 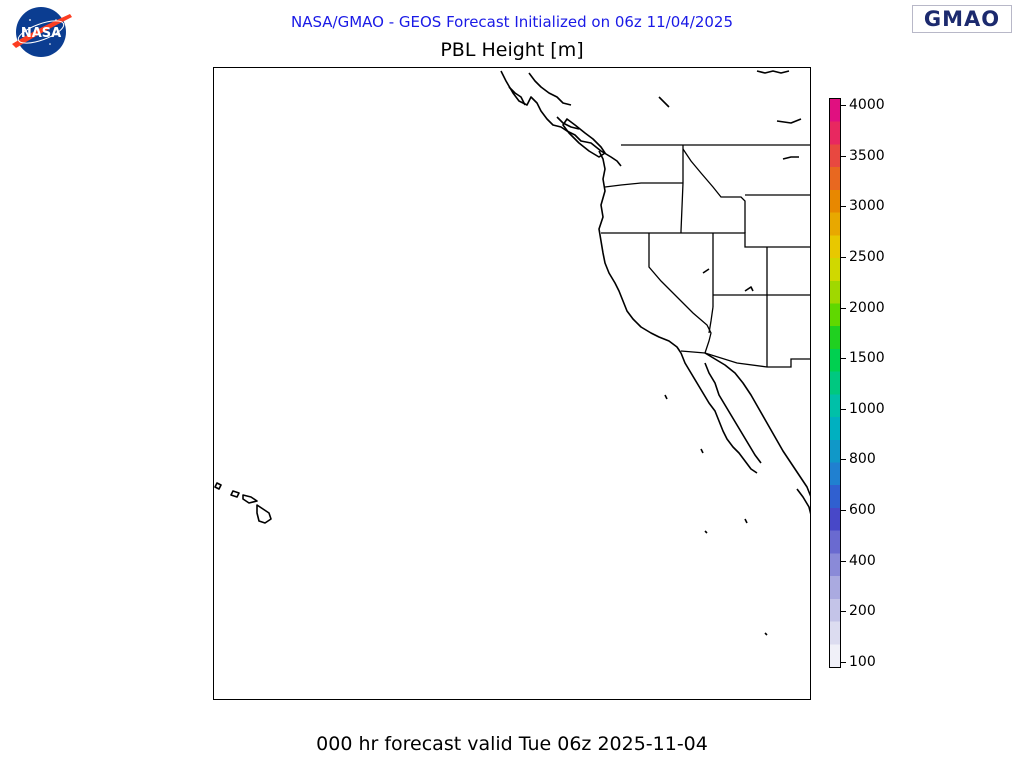 I want to click on colorbar-label: 3500, so click(x=867, y=155).